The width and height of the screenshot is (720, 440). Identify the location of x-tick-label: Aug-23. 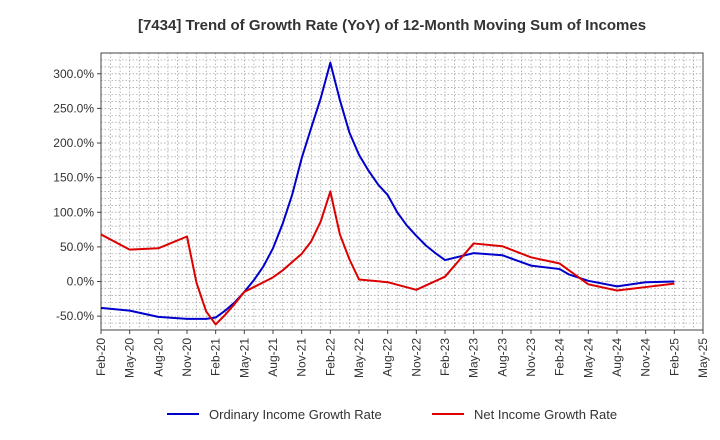
(502, 357).